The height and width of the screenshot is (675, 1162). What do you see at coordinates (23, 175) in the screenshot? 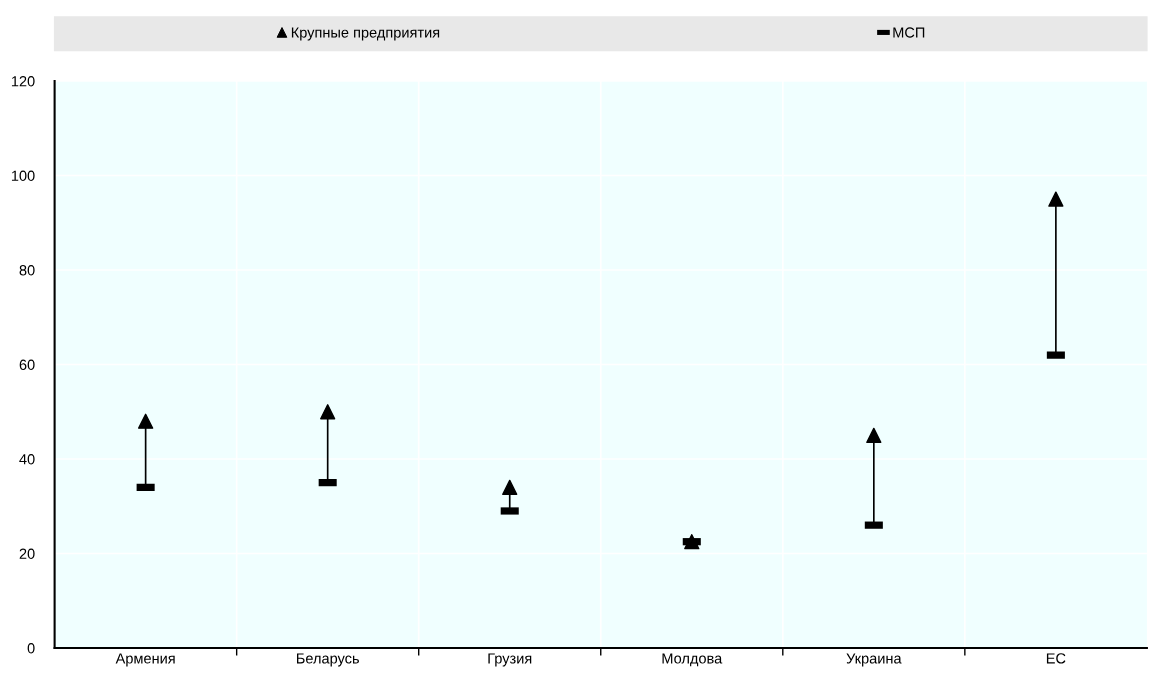
I see `y-tick-label: 100` at bounding box center [23, 175].